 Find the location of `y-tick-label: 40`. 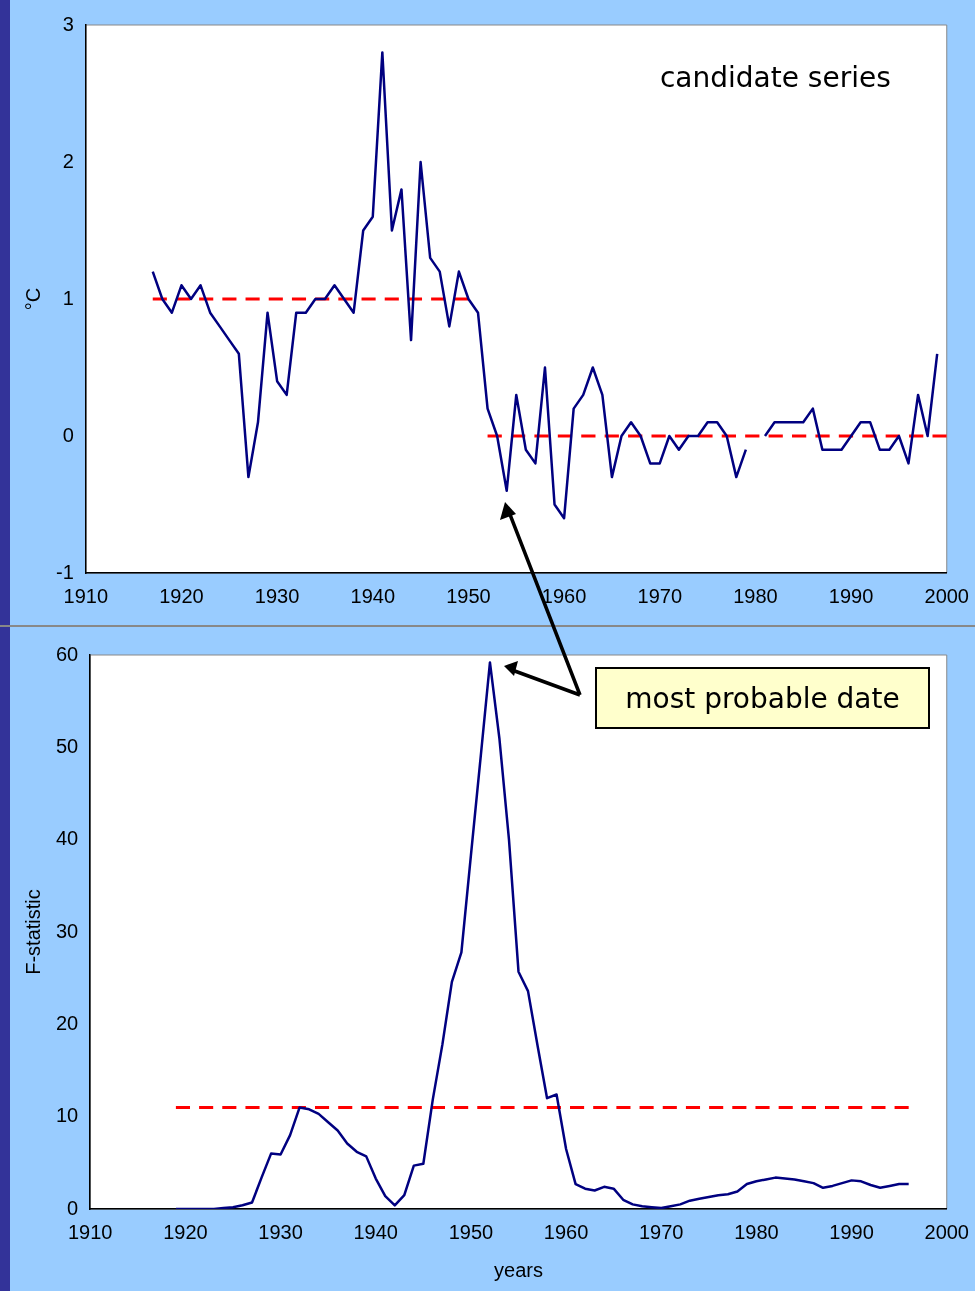

y-tick-label: 40 is located at coordinates (67, 838).